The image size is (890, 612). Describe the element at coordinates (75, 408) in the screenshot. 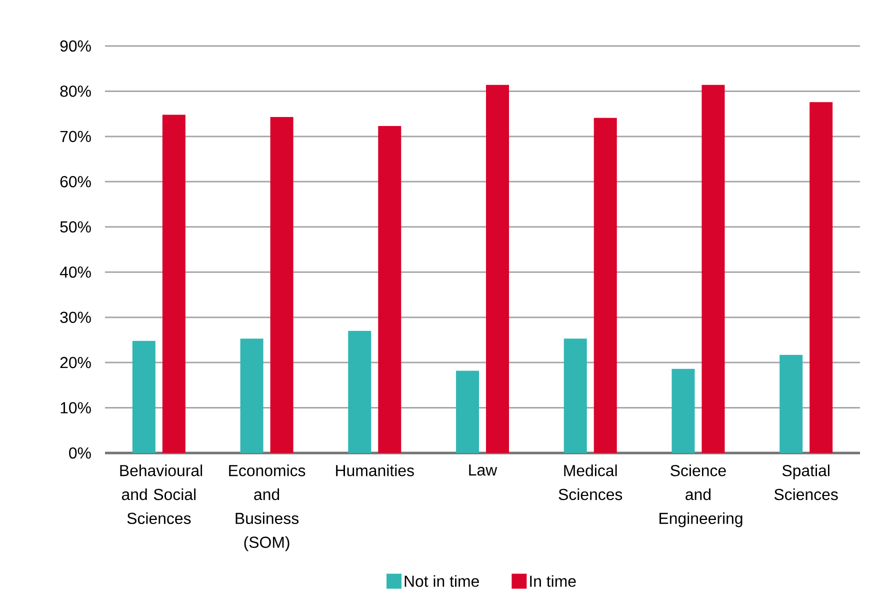

I see `y-tick-label: 10%` at that location.